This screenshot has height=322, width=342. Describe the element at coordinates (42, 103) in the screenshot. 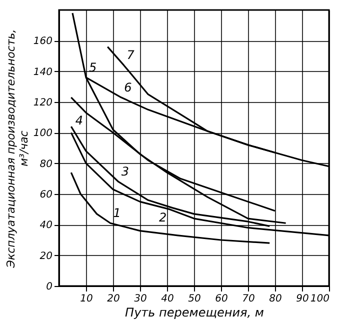

I see `y-tick-label: 120` at that location.